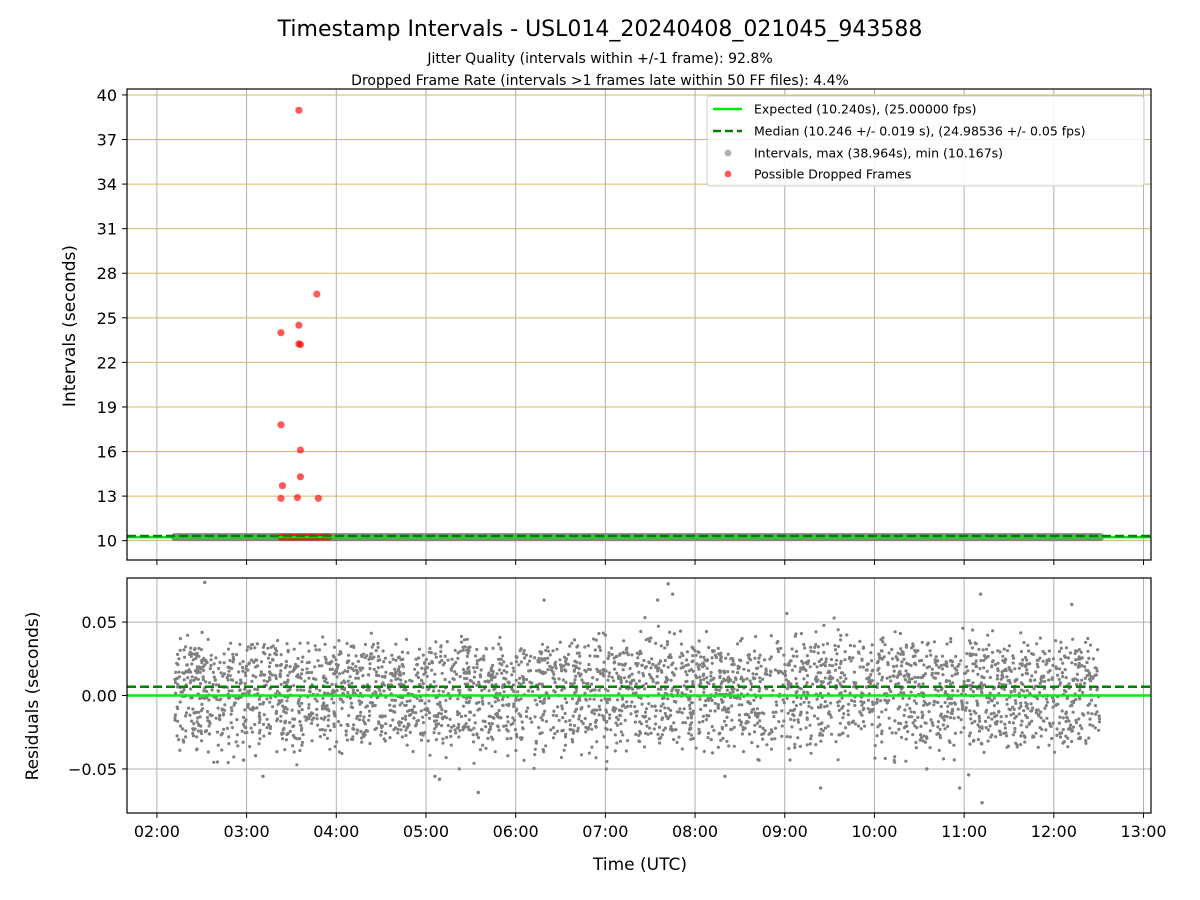 The height and width of the screenshot is (900, 1200). What do you see at coordinates (336, 831) in the screenshot?
I see `bottom-xtick-label-2: 04:00` at bounding box center [336, 831].